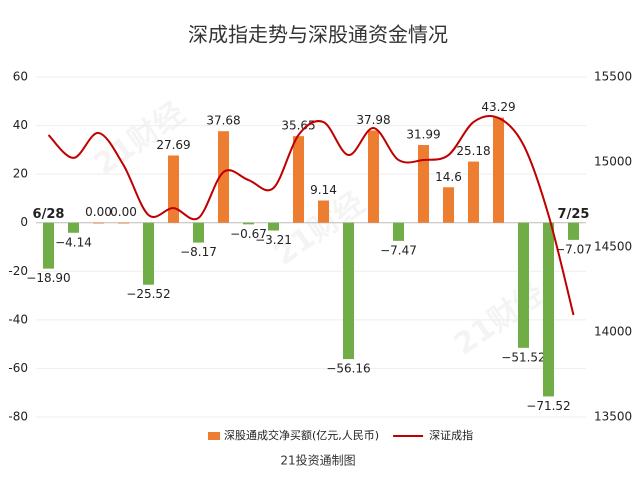 This screenshot has width=637, height=483. What do you see at coordinates (273, 240) in the screenshot?
I see `data-label: −3.21` at bounding box center [273, 240].